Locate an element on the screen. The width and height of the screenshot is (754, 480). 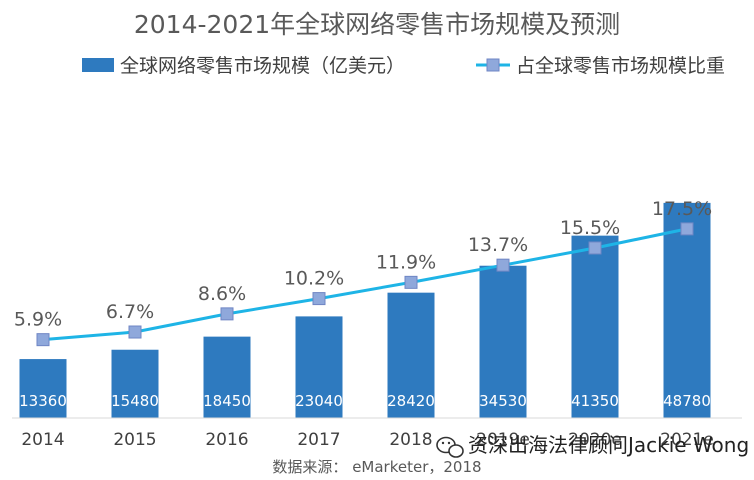
bar-value-label: 28420 is located at coordinates (411, 401).